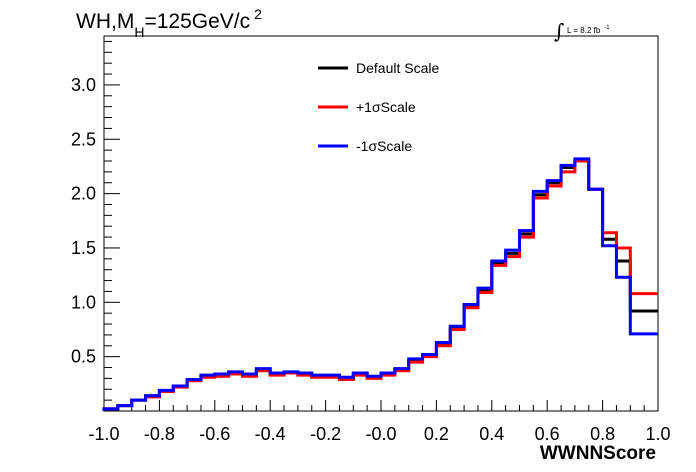 This screenshot has width=696, height=472. What do you see at coordinates (559, 31) in the screenshot?
I see `integral-sign: ∫` at bounding box center [559, 31].